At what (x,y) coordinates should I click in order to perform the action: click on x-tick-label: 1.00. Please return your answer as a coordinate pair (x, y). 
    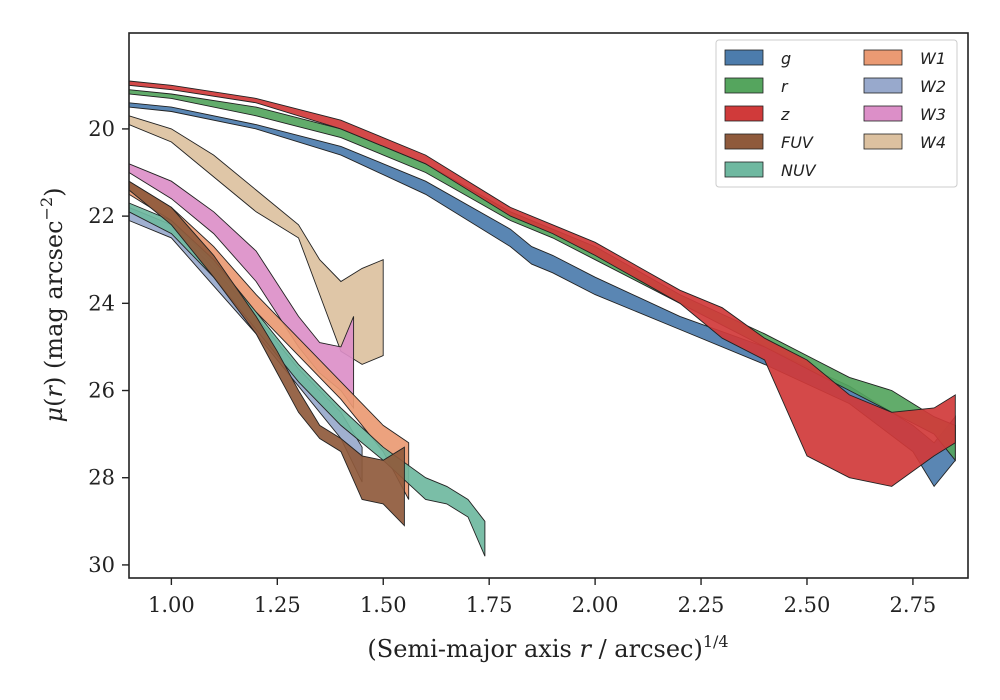
    Looking at the image, I should click on (171, 605).